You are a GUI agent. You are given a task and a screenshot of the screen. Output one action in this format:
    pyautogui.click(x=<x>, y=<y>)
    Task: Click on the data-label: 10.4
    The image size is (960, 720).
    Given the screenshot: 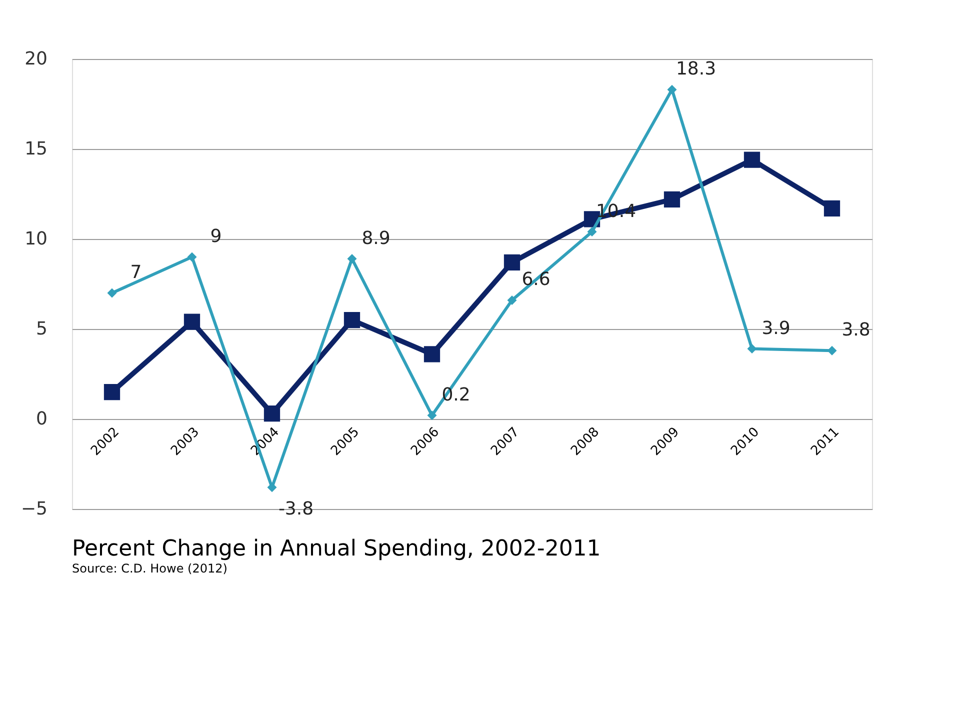 What is the action you would take?
    pyautogui.click(x=616, y=211)
    